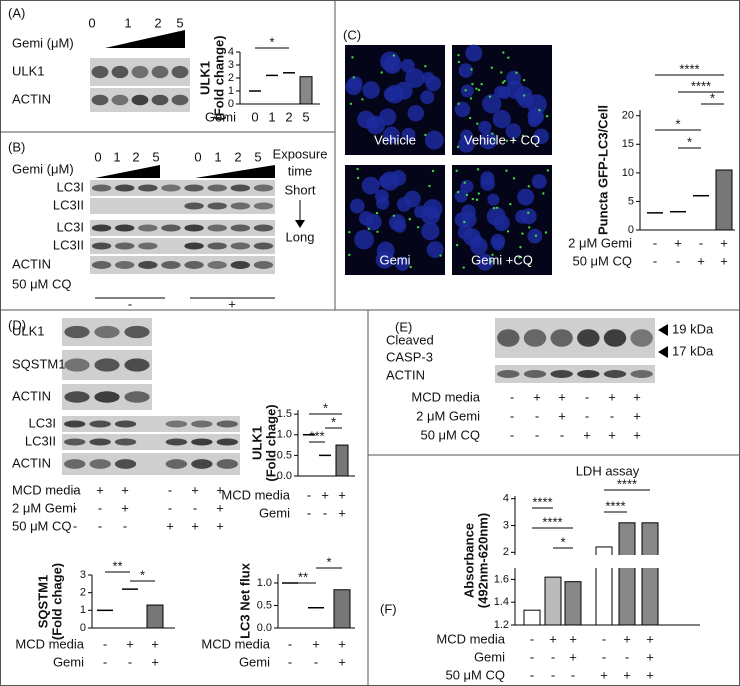 Image resolution: width=740 pixels, height=686 pixels. I want to click on chart-title: LDH assay, so click(608, 470).